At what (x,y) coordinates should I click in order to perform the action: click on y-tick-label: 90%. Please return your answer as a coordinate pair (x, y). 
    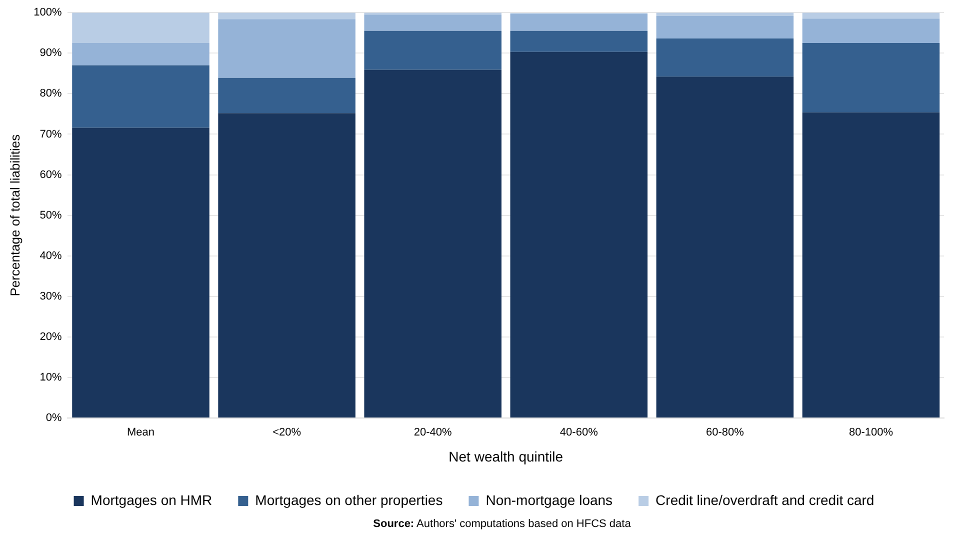
    Looking at the image, I should click on (51, 53).